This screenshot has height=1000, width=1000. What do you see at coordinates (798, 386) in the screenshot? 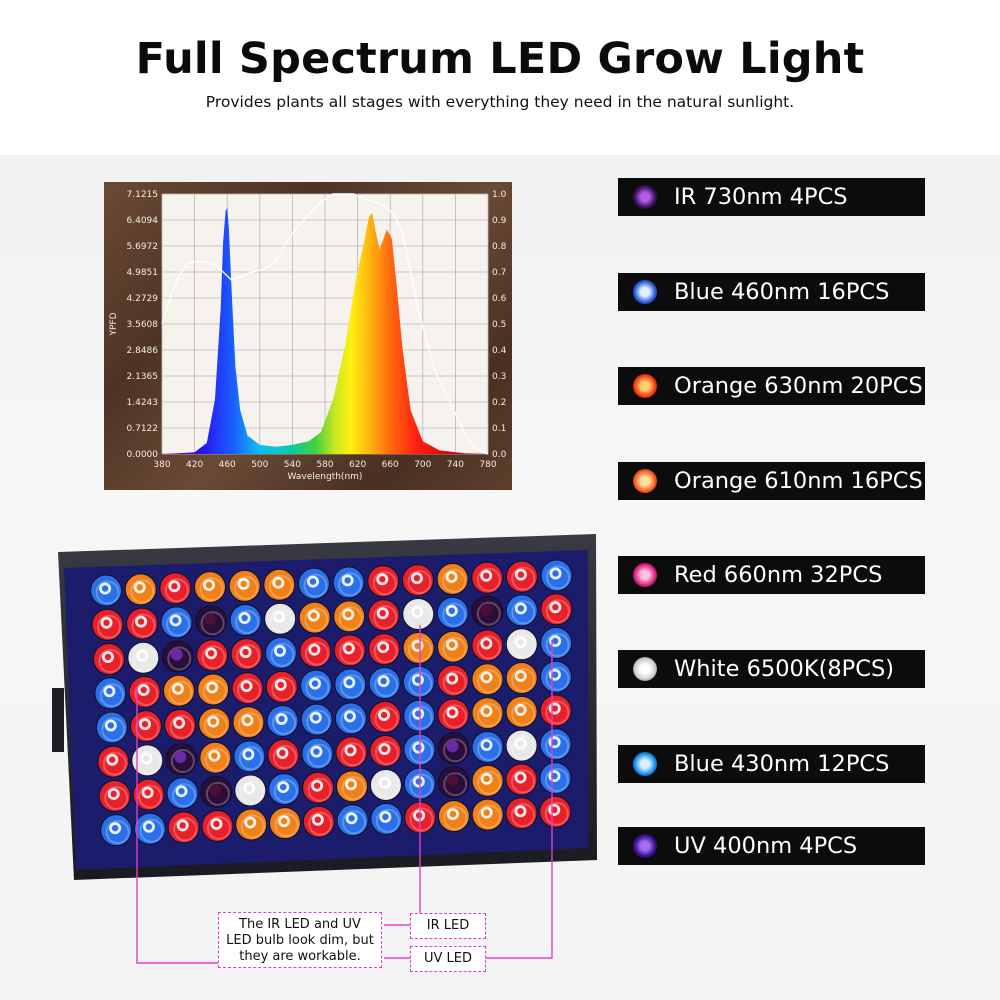
I see `legend-label: Orange 630nm 20PCS` at bounding box center [798, 386].